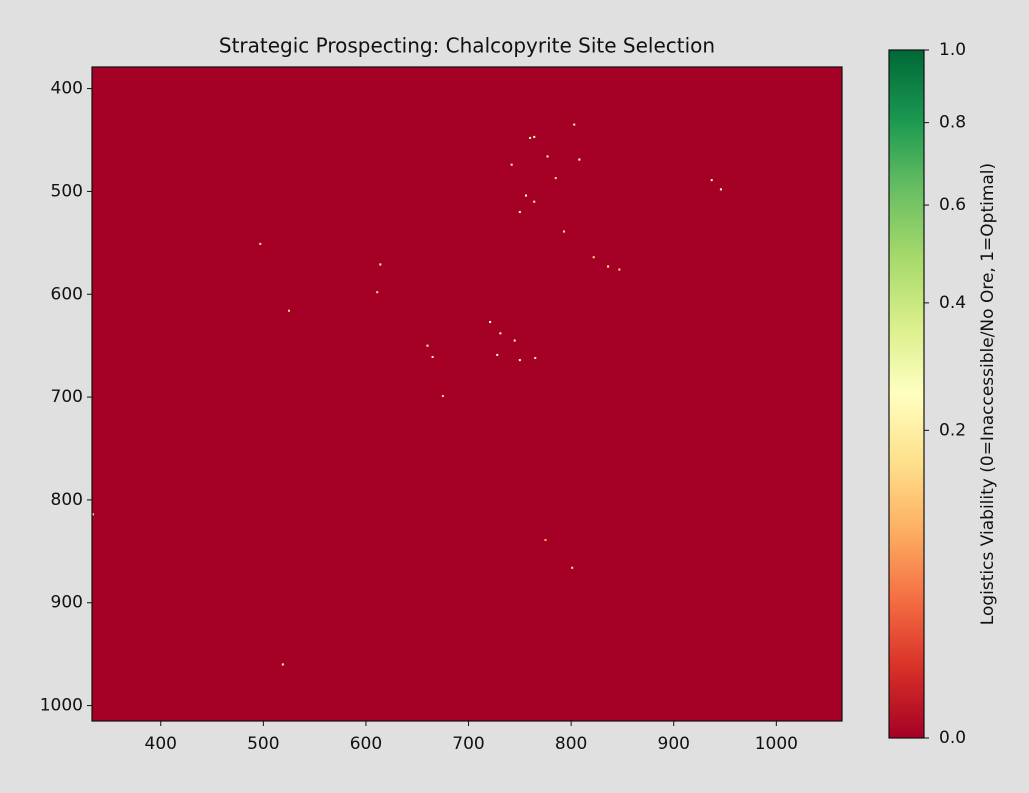  Describe the element at coordinates (571, 744) in the screenshot. I see `x-tick-label: 800` at that location.